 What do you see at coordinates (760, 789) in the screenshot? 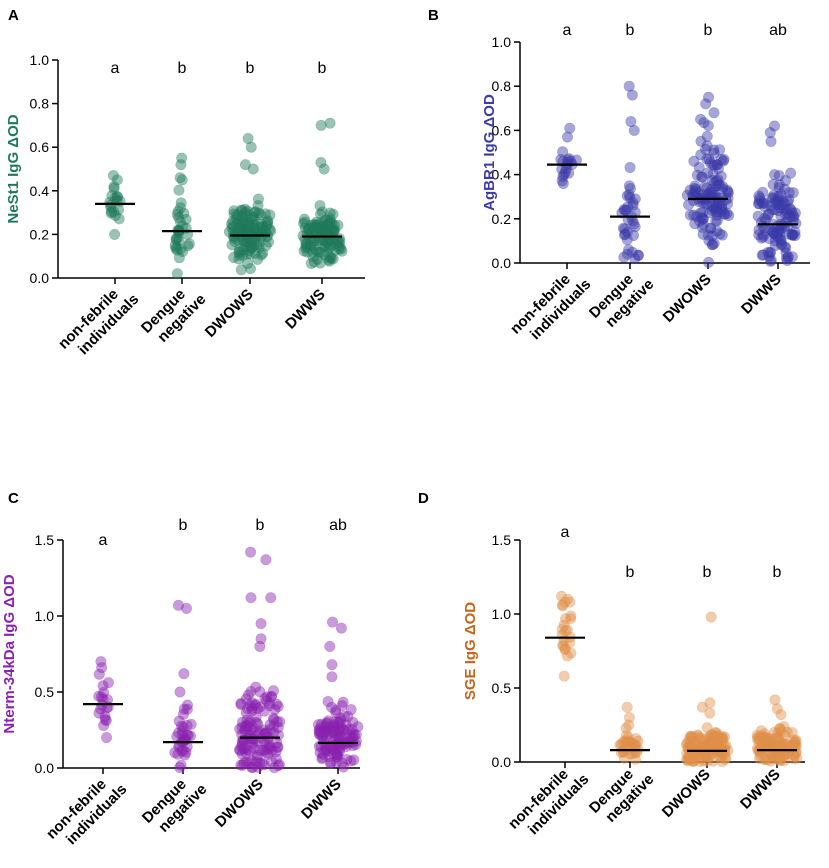
I see `x-category-label: DWWS` at bounding box center [760, 789].